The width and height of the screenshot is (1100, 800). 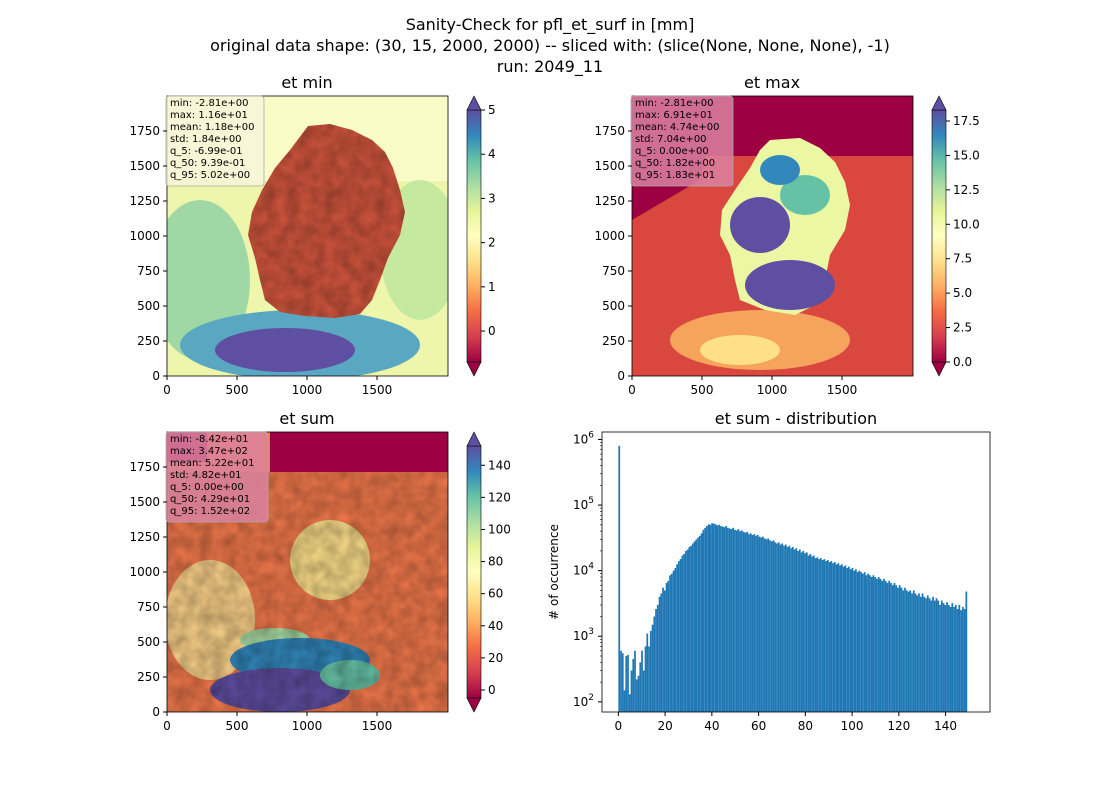 I want to click on colorbar-tick-label: 15.0, so click(x=966, y=155).